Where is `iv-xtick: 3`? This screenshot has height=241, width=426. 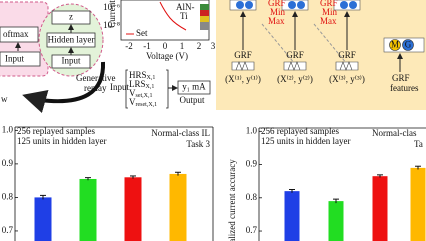 iv-xtick: 3 is located at coordinates (213, 46).